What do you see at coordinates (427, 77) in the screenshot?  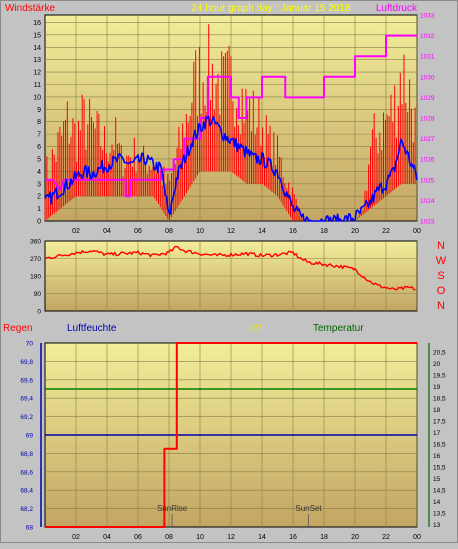 I see `pressure-y-tick-label: 1030` at bounding box center [427, 77].